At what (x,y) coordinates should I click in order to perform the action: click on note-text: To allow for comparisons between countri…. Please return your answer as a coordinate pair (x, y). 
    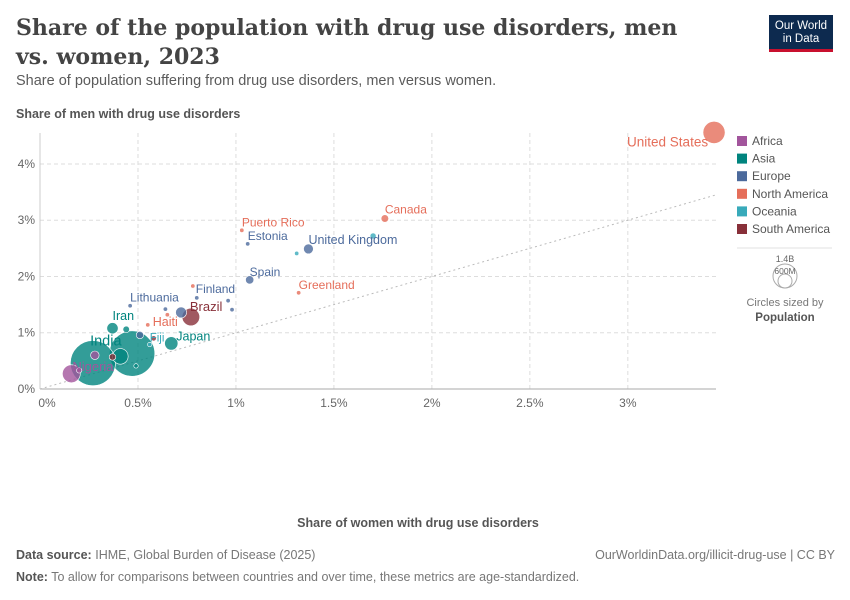
    Looking at the image, I should click on (315, 577).